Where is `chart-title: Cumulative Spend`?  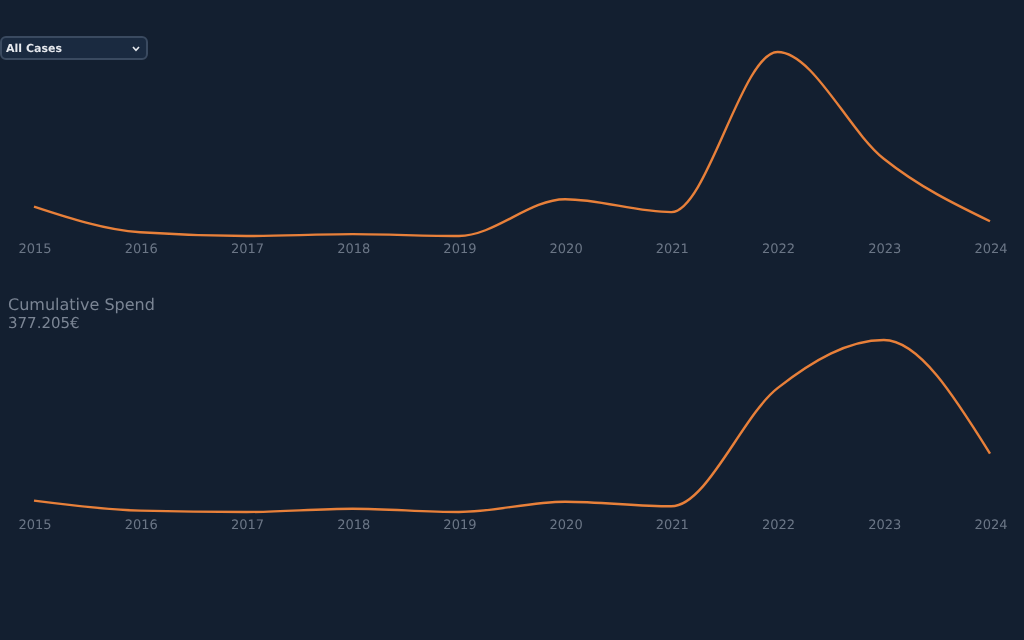 chart-title: Cumulative Spend is located at coordinates (81, 304).